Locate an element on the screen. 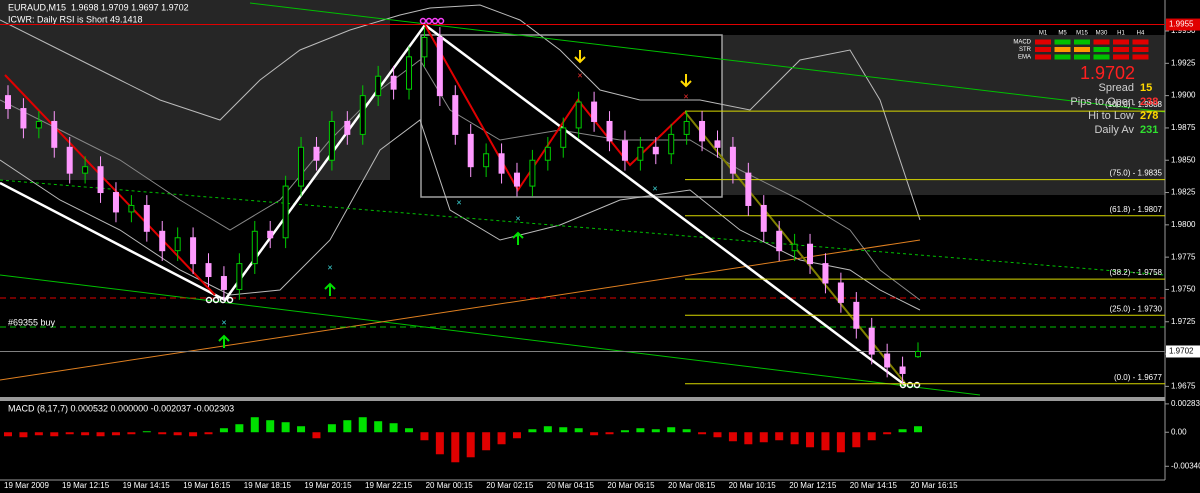 This screenshot has height=493, width=1200. macd-y-tick-label: -0.00340 is located at coordinates (1185, 465).